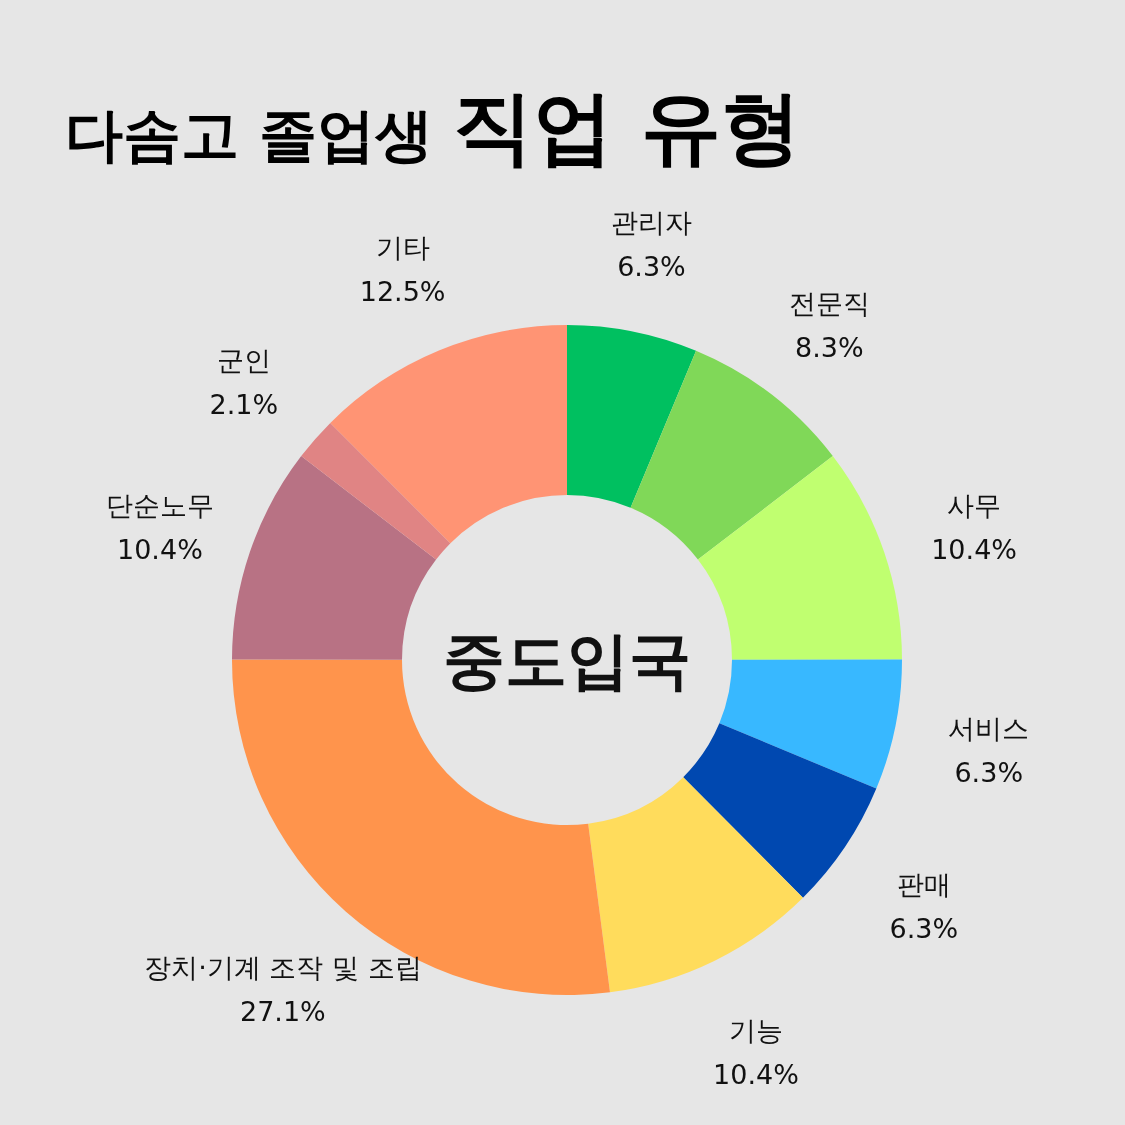  I want to click on data-label: 27.1%, so click(282, 1011).